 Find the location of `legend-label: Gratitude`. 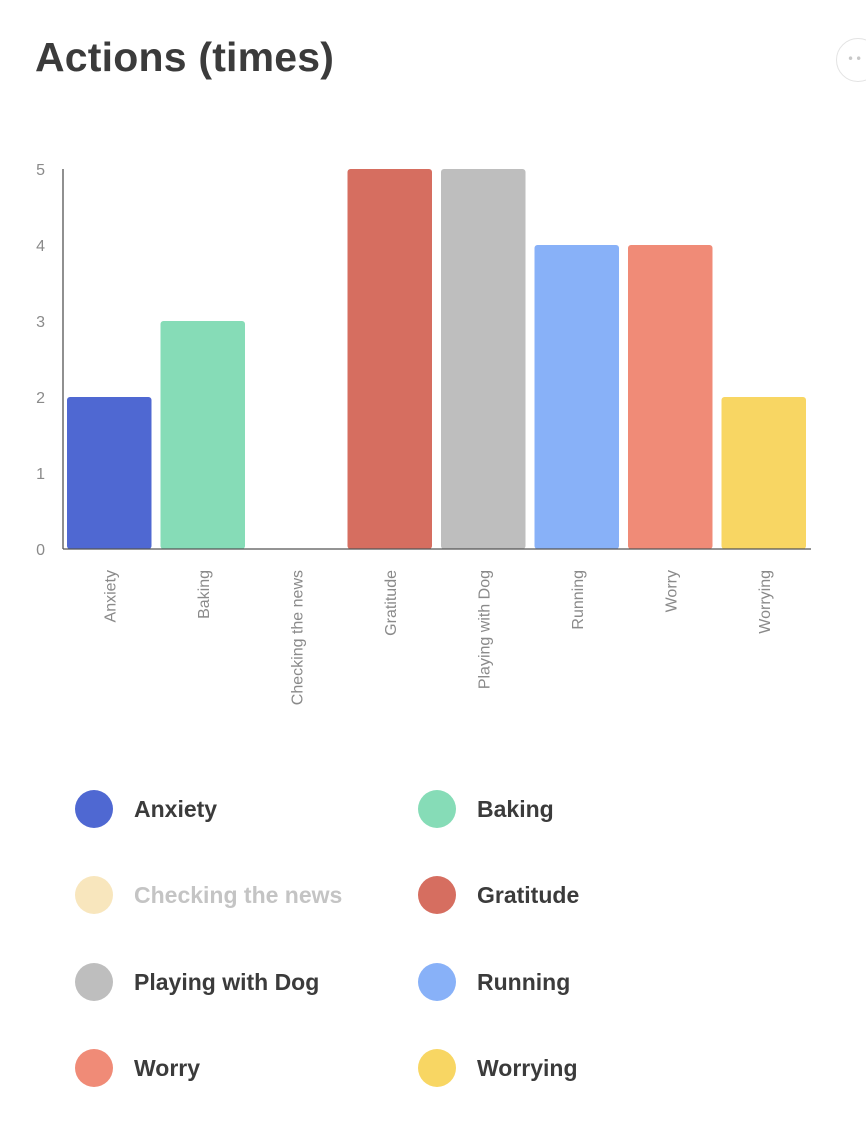

legend-label: Gratitude is located at coordinates (528, 894).